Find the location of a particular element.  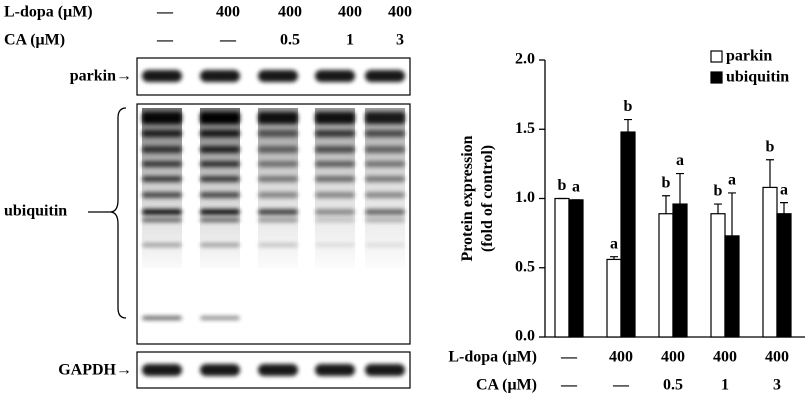

x-row-label: L-dopa (μM) is located at coordinates (492, 357).